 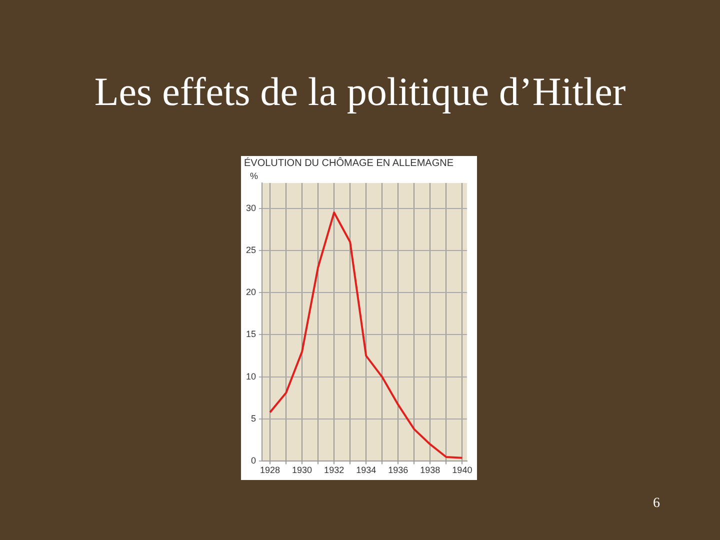 I want to click on x-tick-label: 1928, so click(x=270, y=470).